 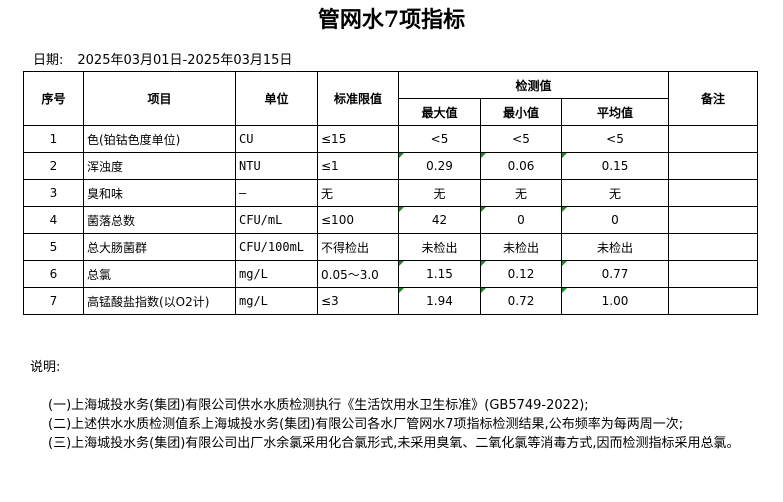 I want to click on header-limit: 标准限值, so click(x=358, y=98).